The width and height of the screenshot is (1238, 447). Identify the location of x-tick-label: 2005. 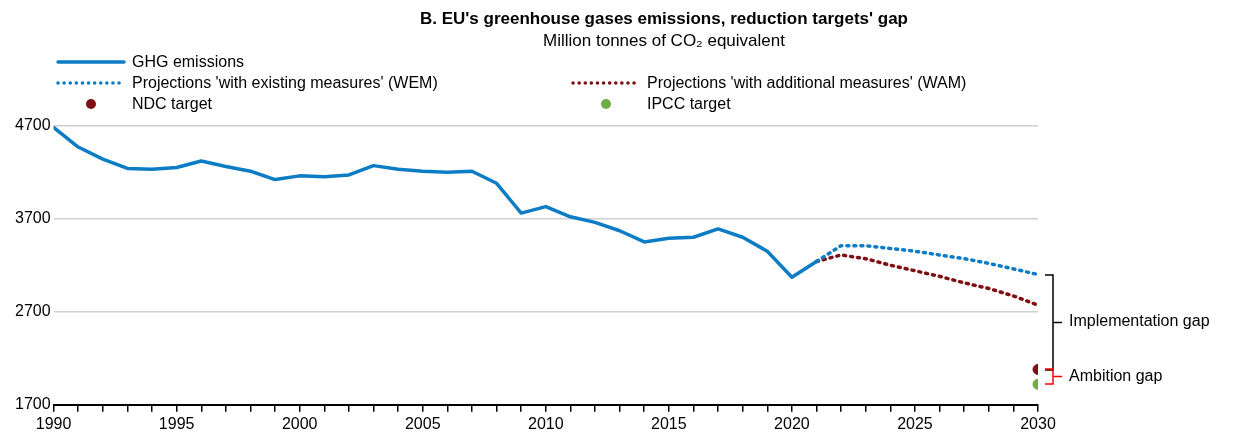
(422, 423).